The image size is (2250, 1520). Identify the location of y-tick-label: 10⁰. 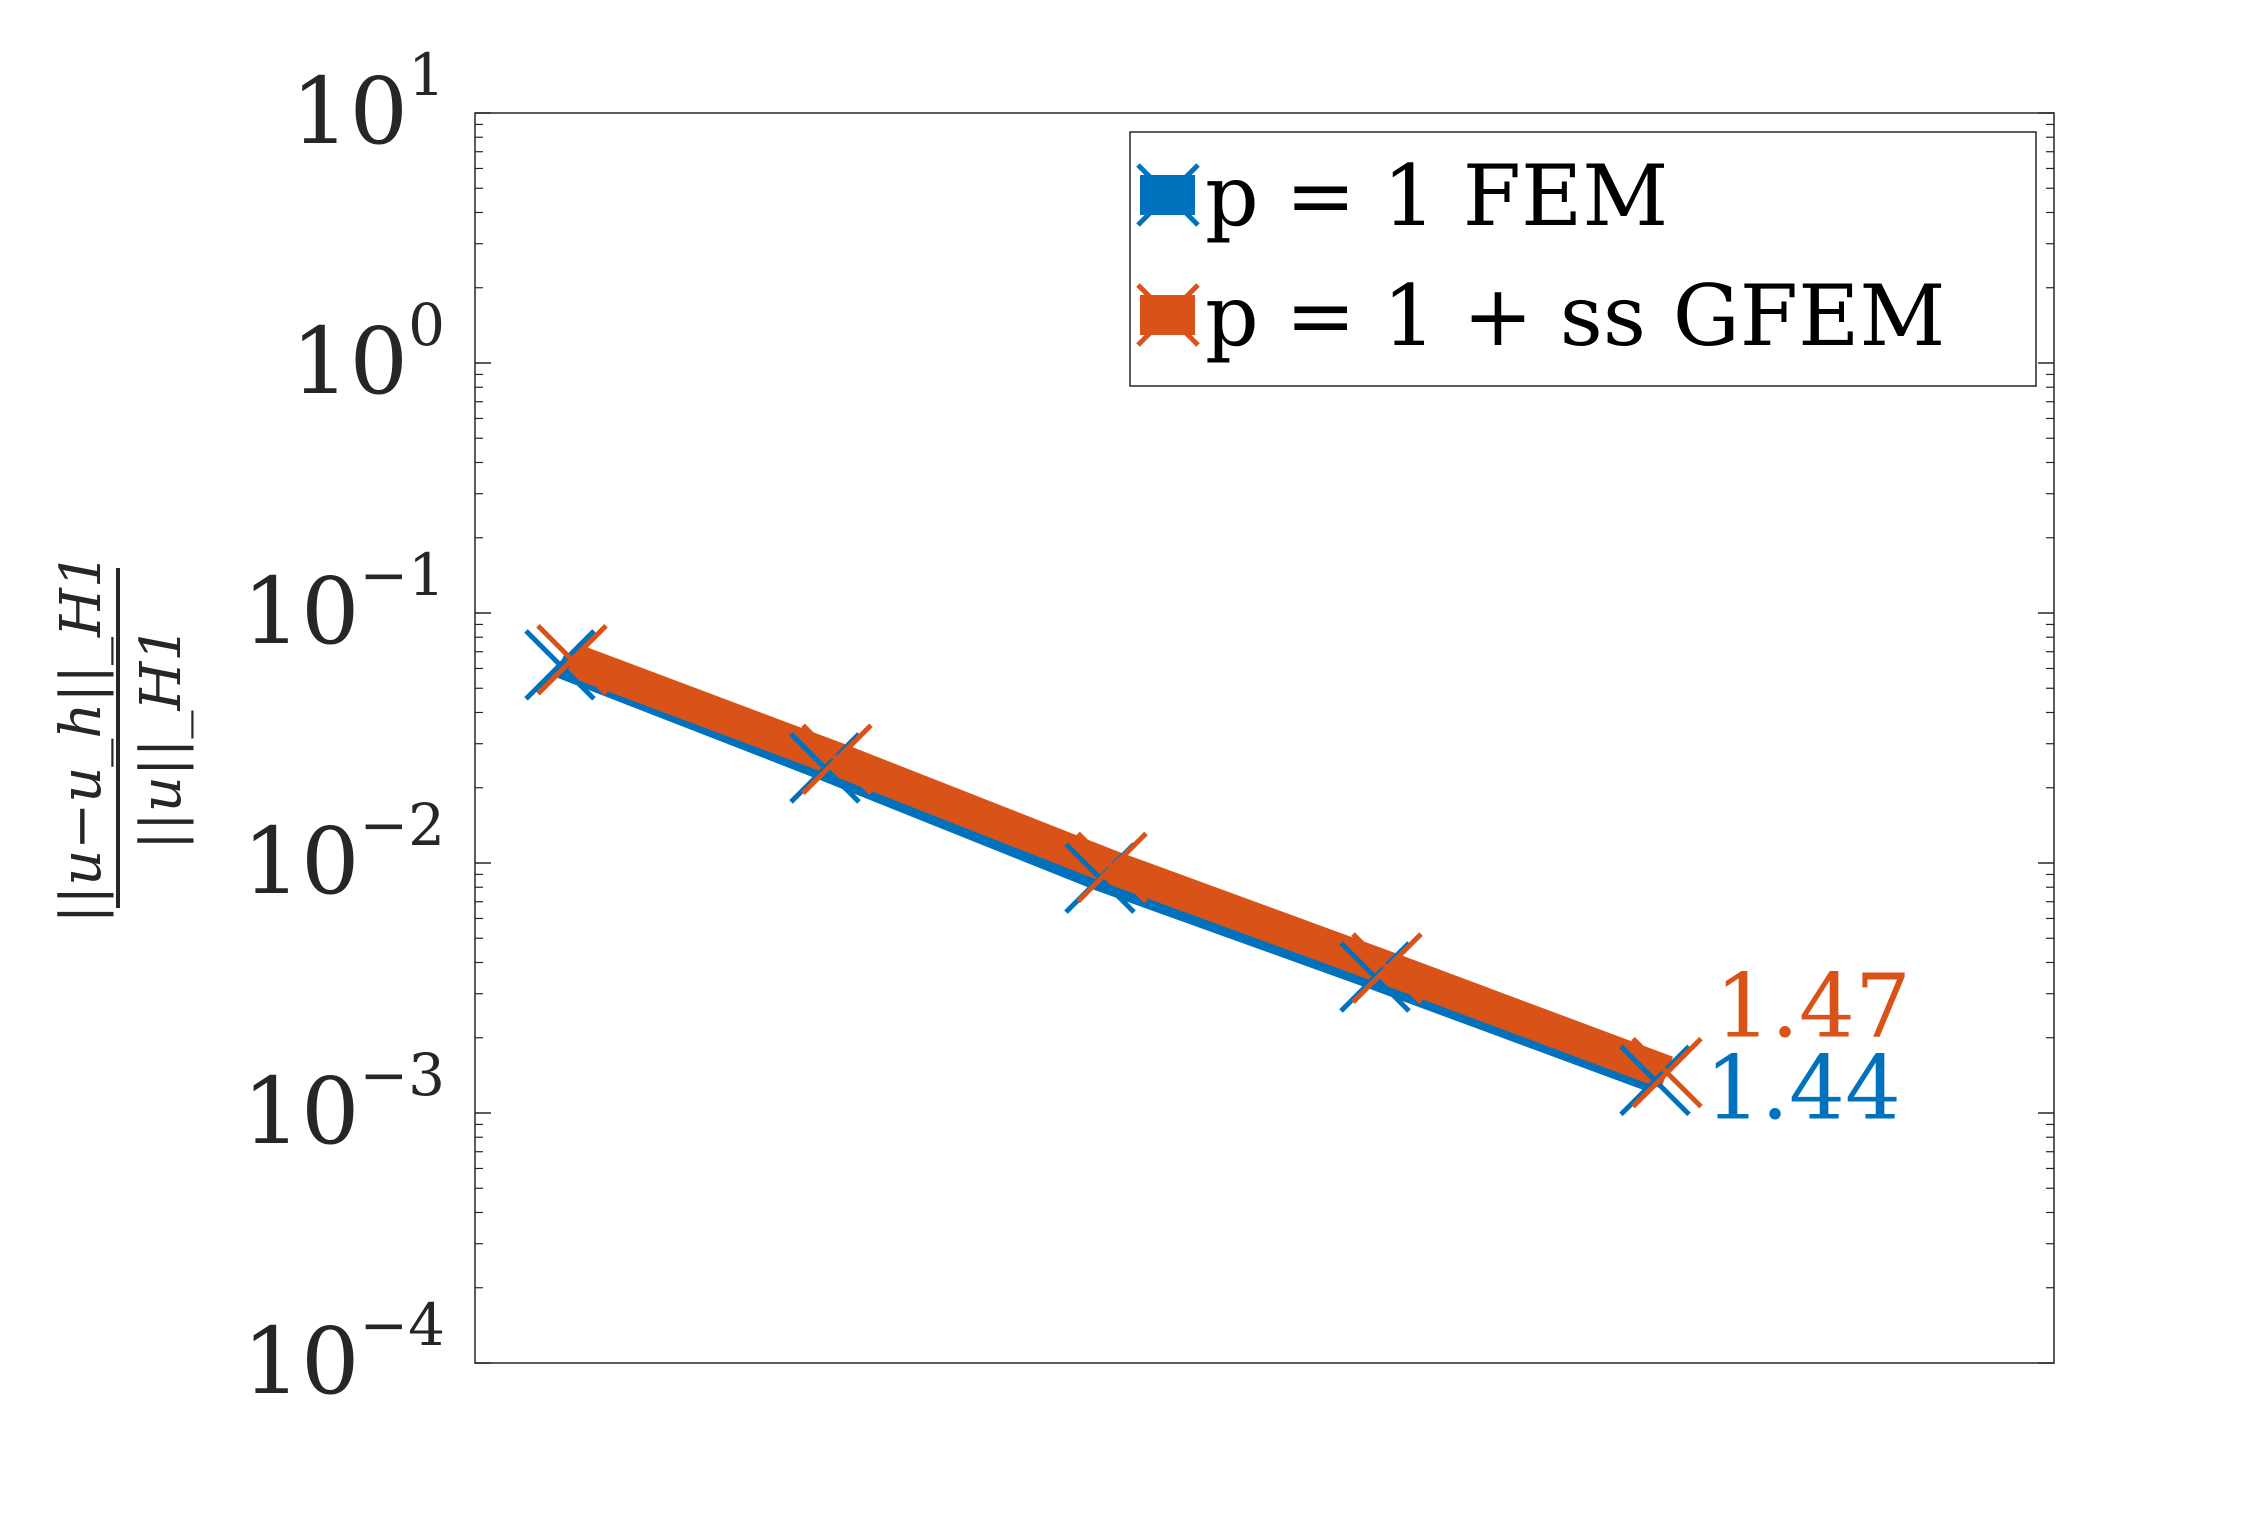
(368, 353).